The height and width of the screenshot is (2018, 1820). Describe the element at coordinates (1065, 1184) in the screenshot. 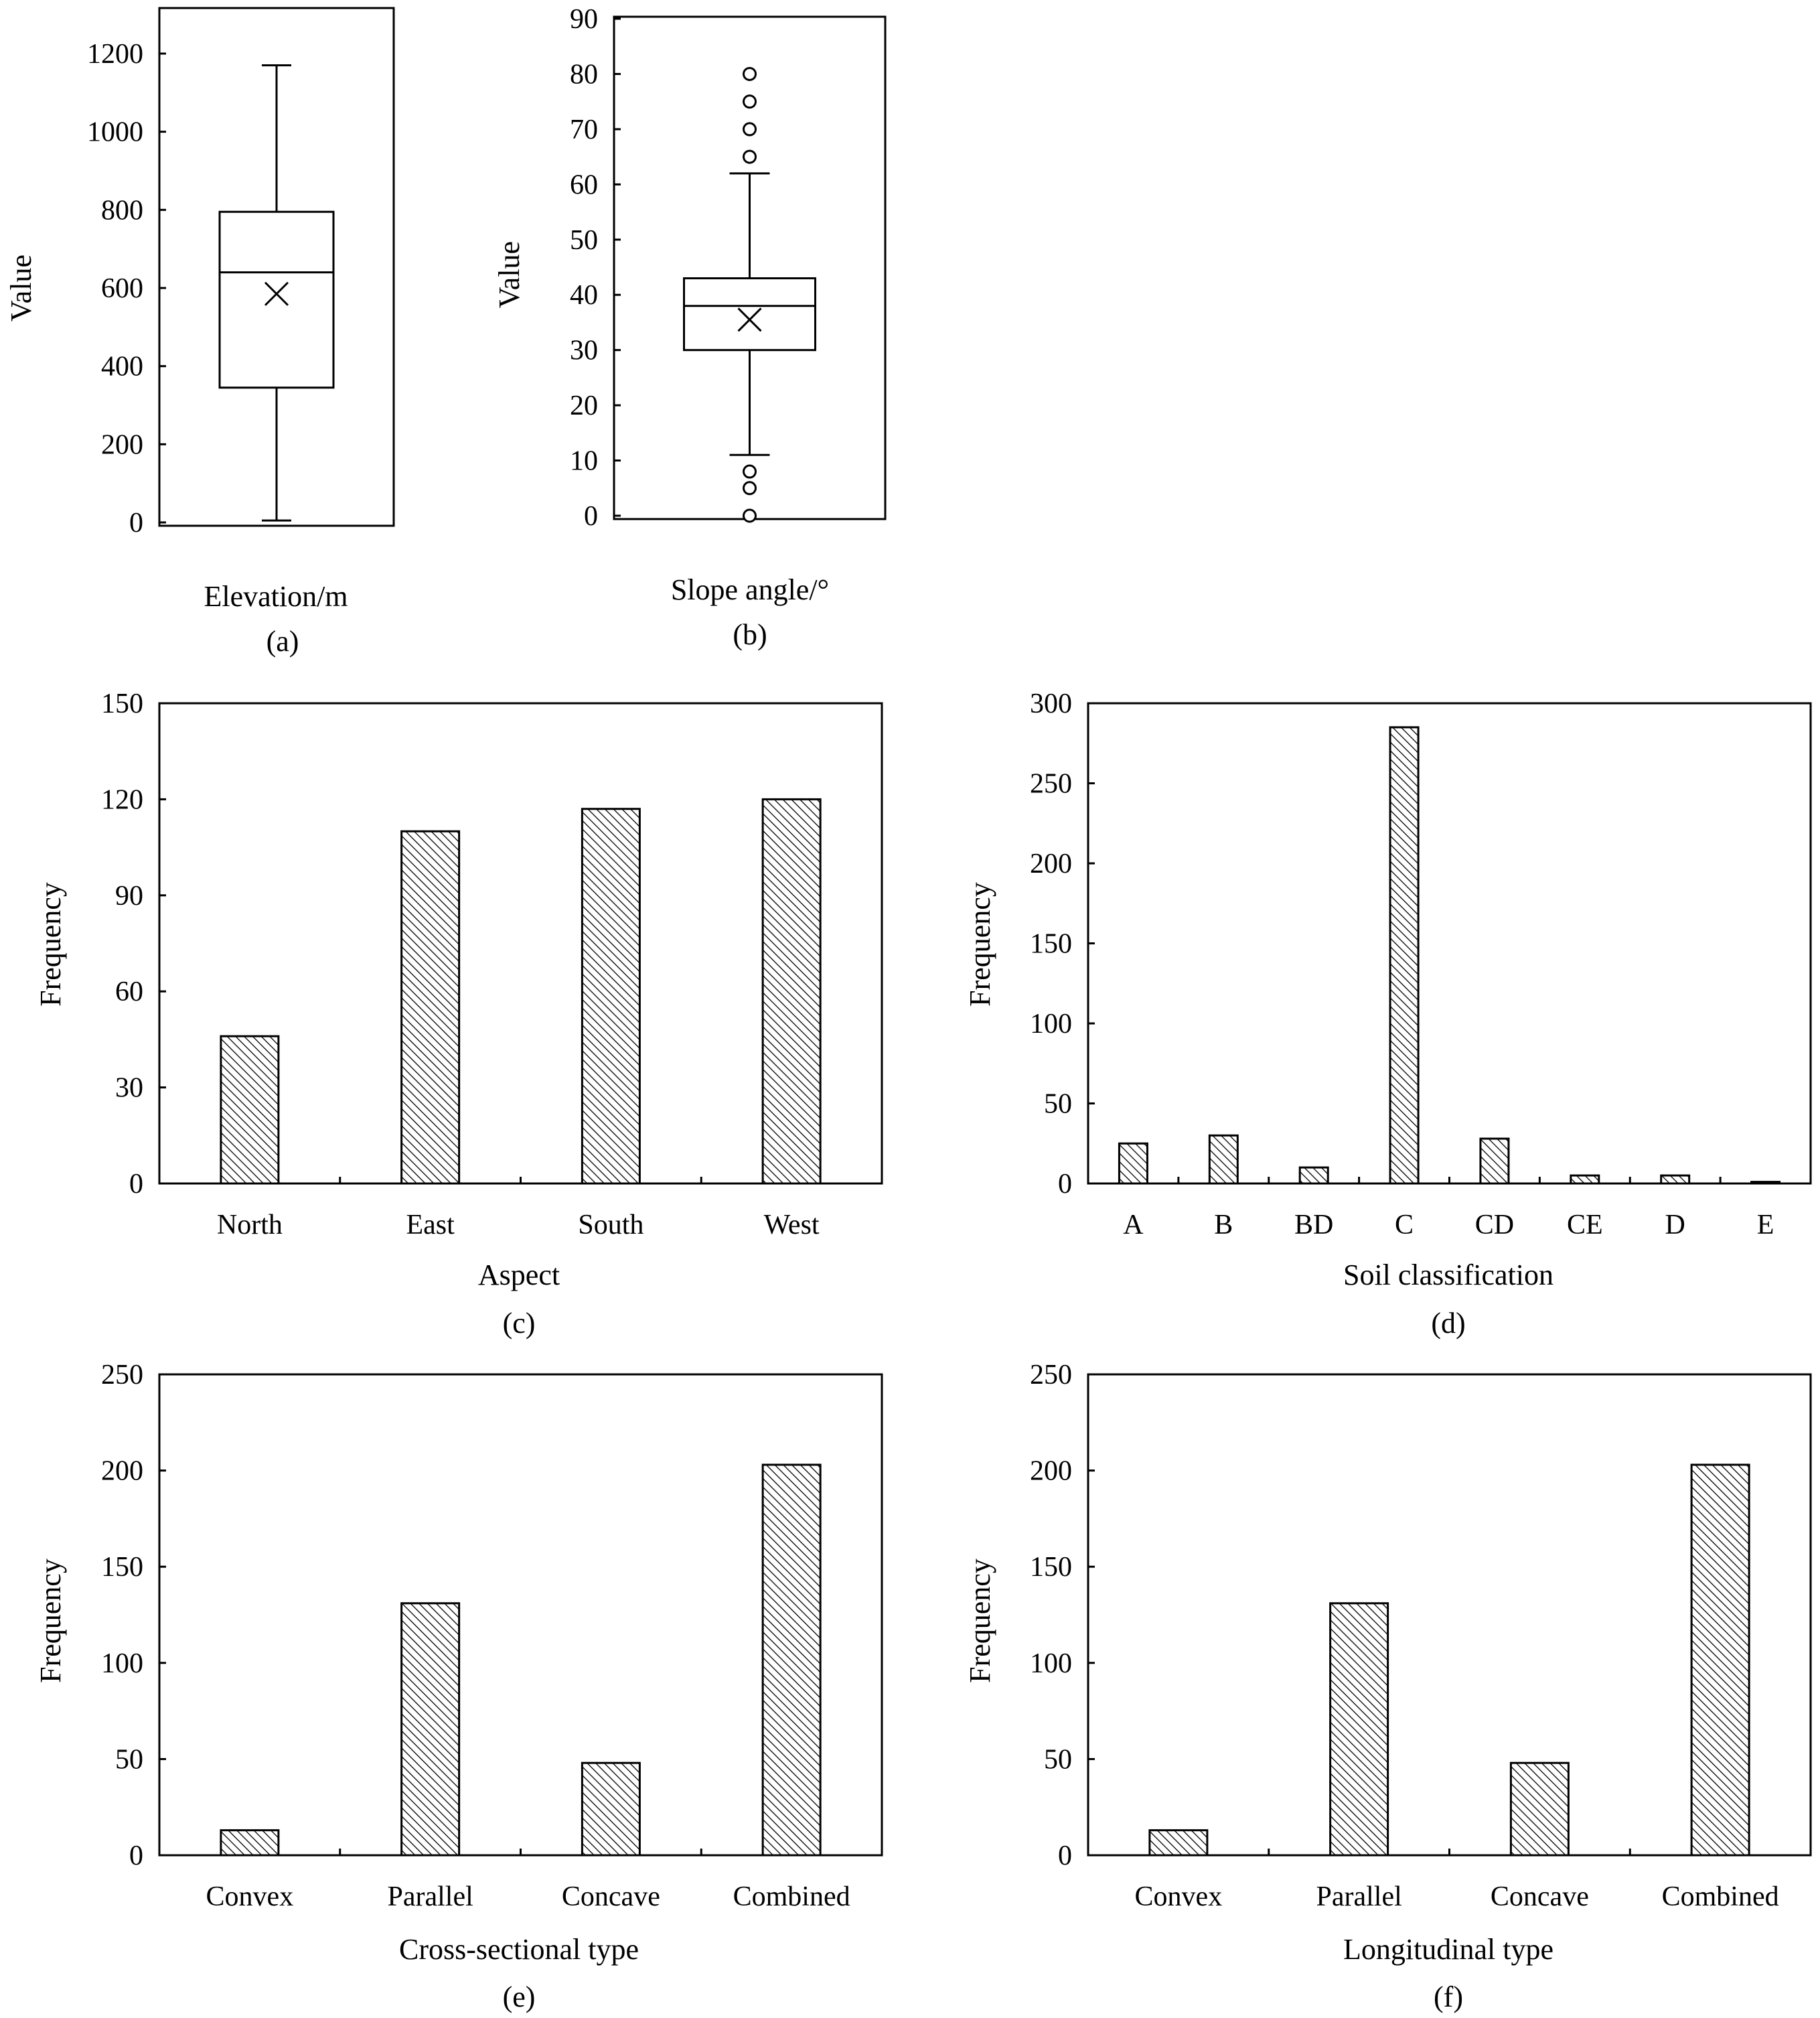

I see `panel-d-ytick-label: 0` at that location.